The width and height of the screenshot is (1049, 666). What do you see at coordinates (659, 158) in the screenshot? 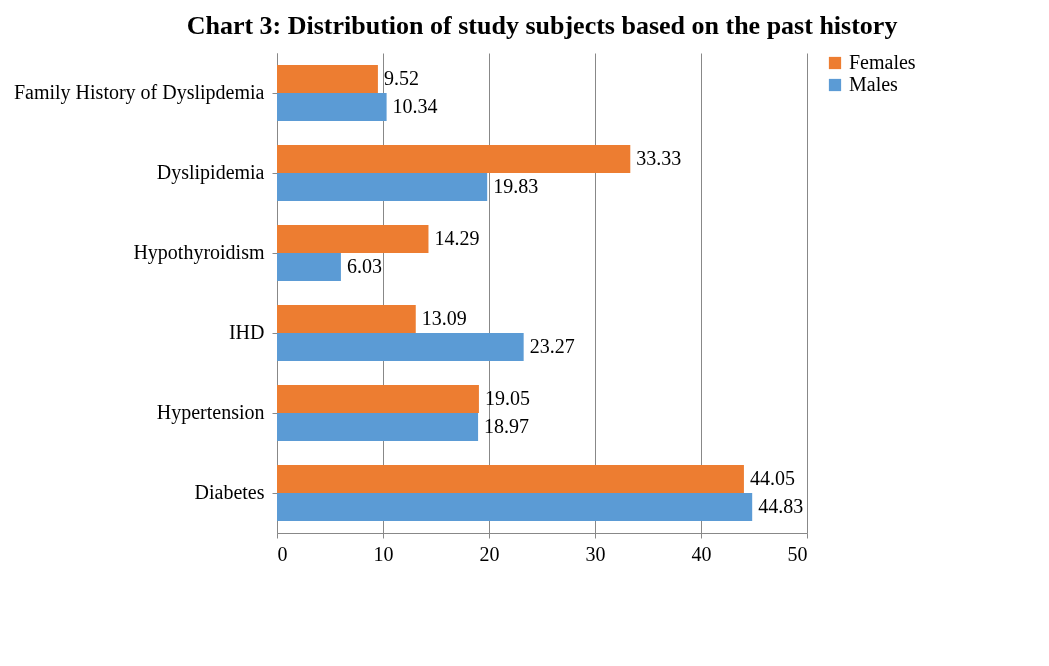
I see `data-label: 33.33` at bounding box center [659, 158].